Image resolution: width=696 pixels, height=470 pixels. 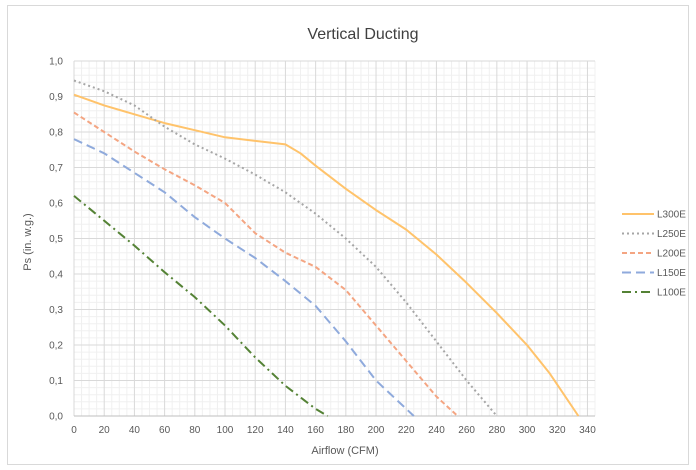 What do you see at coordinates (315, 430) in the screenshot?
I see `x-tick-label: 160` at bounding box center [315, 430].